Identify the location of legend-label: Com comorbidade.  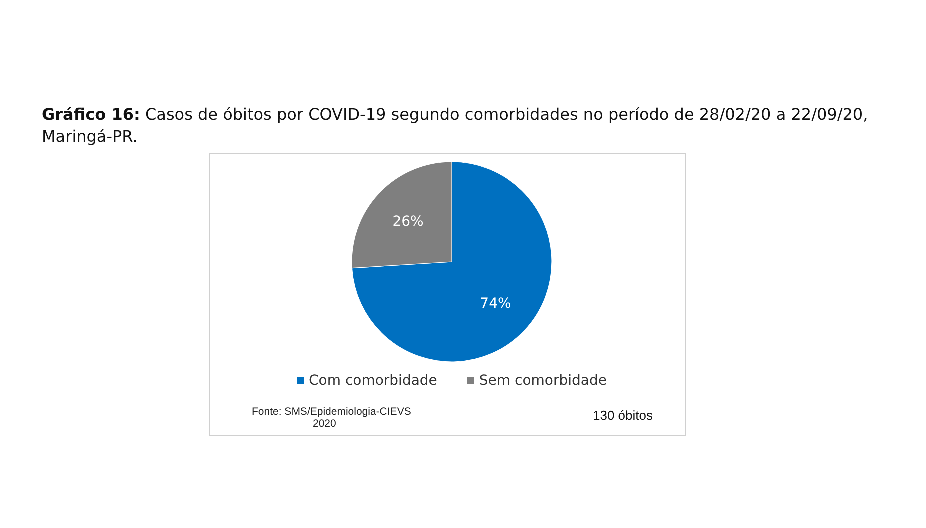
(373, 381).